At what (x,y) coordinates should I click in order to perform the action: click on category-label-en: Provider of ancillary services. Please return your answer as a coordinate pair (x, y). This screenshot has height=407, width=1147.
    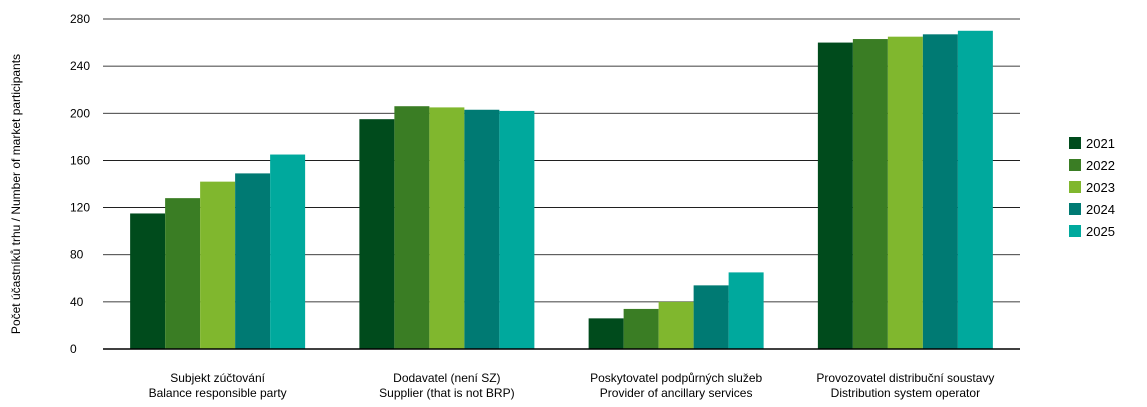
    Looking at the image, I should click on (676, 393).